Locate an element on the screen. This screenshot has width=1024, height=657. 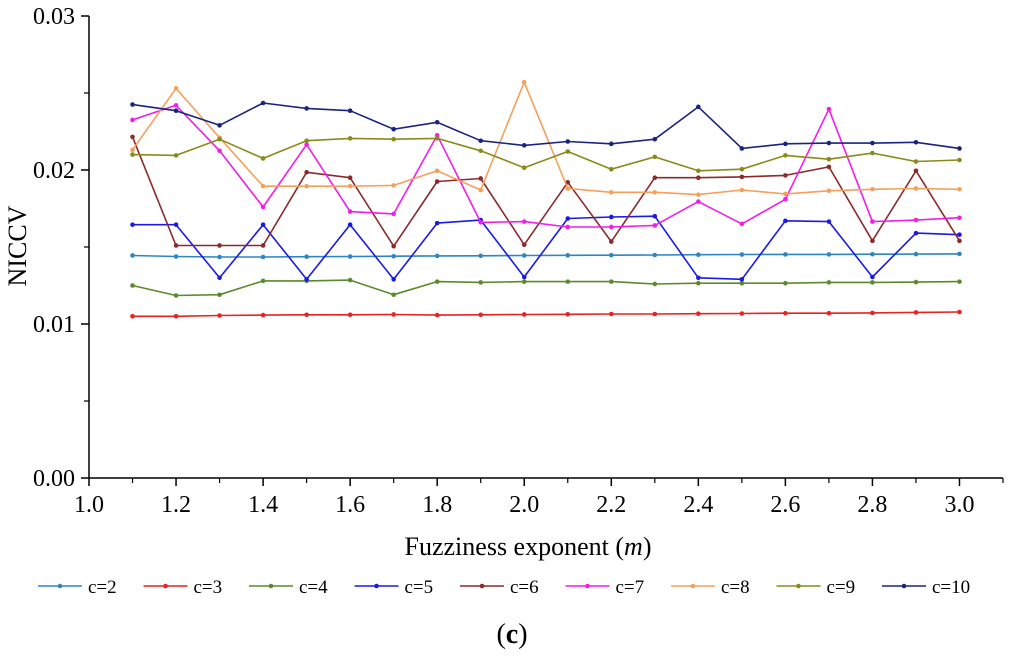
legend-item: c=2 is located at coordinates (77, 587).